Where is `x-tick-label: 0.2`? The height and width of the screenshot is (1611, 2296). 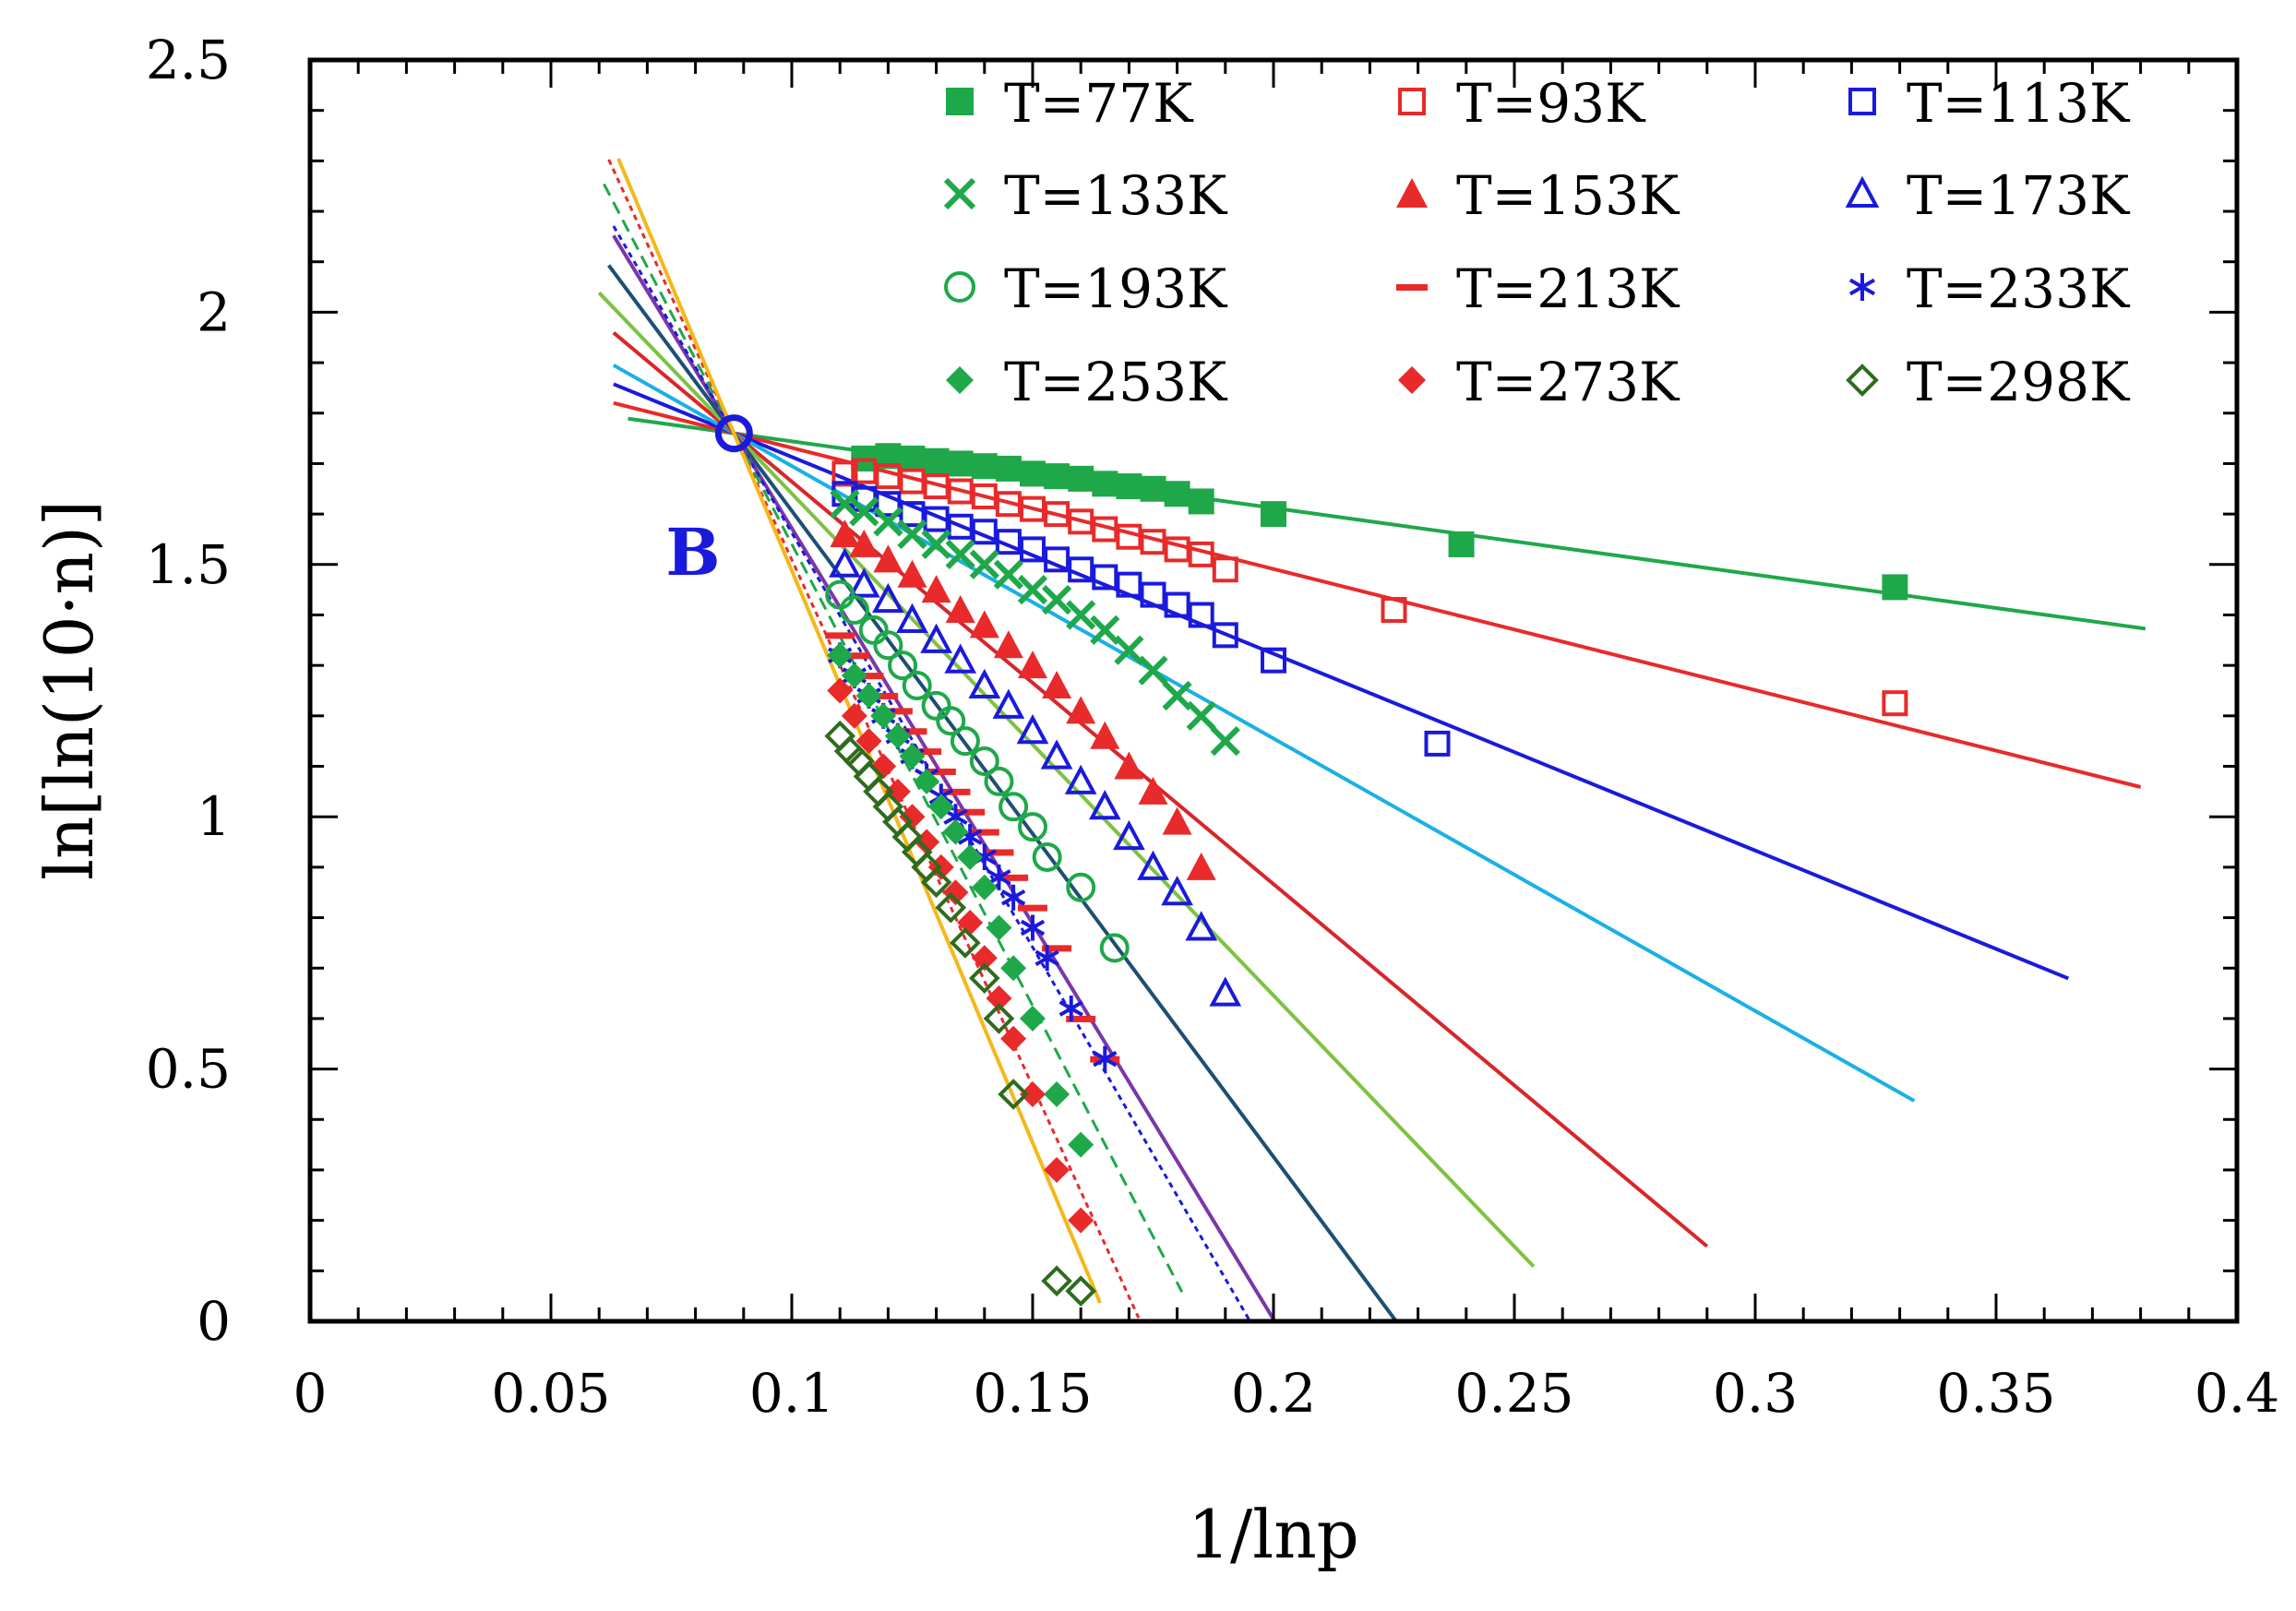
x-tick-label: 0.2 is located at coordinates (1273, 1394).